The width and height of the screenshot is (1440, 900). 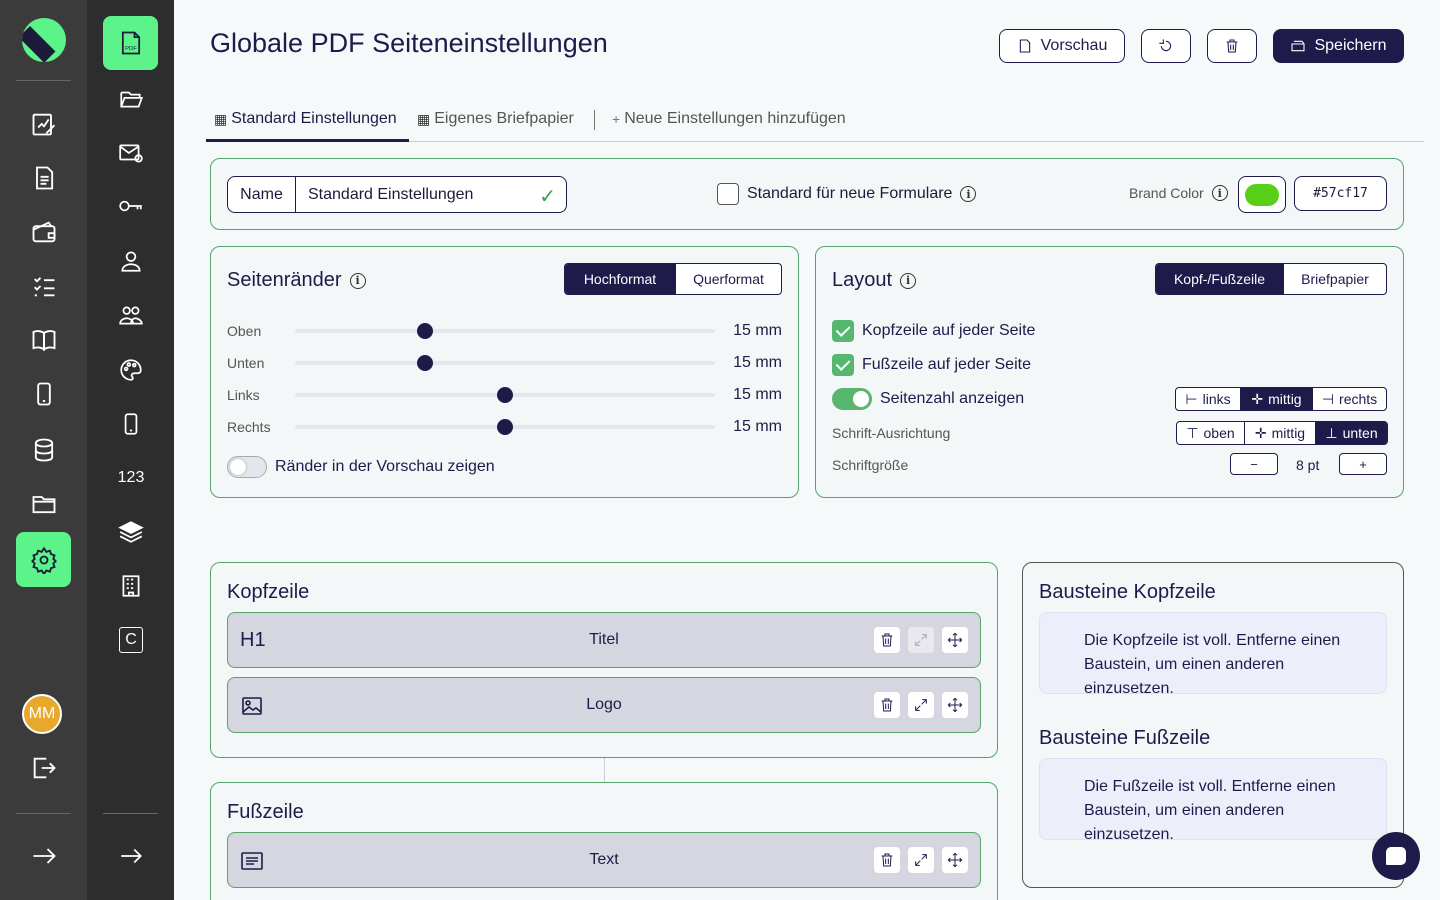 I want to click on palette-icon, so click(x=131, y=370).